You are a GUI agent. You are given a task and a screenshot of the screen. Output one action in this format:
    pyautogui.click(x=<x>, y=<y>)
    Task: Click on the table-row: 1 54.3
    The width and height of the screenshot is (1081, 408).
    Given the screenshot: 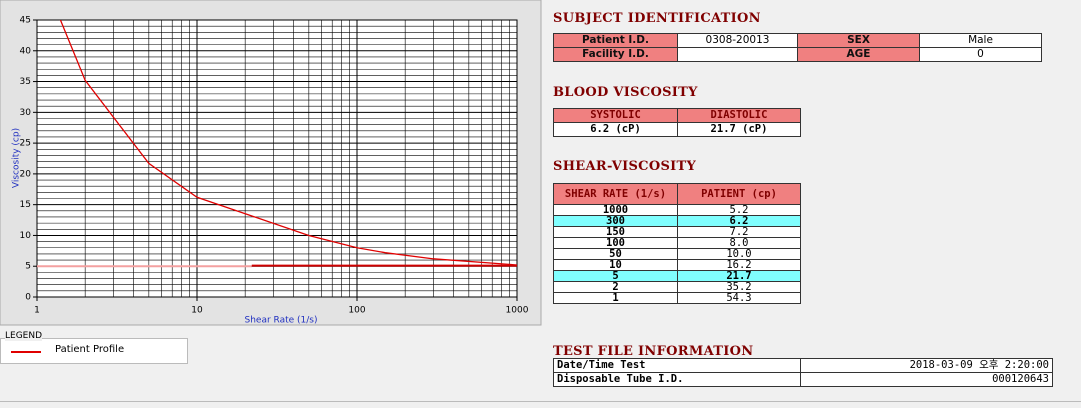 What is the action you would take?
    pyautogui.click(x=677, y=298)
    